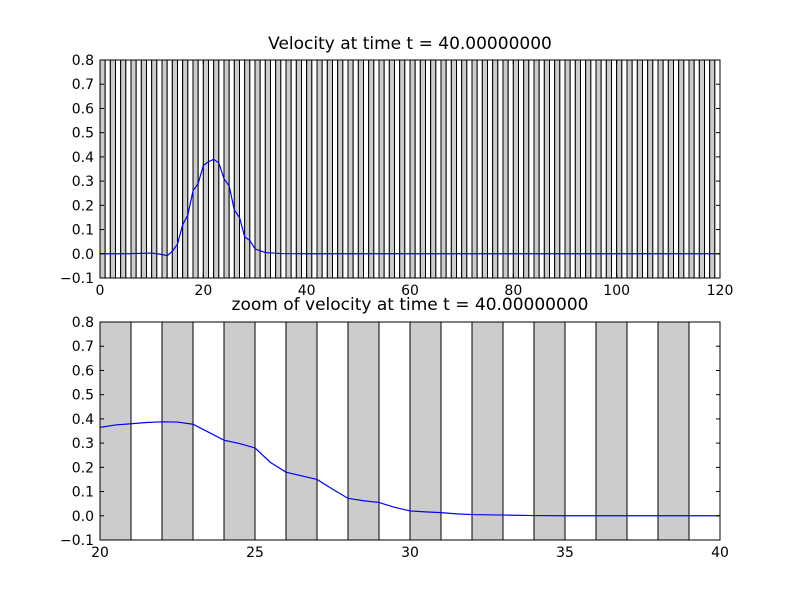 The width and height of the screenshot is (800, 600). What do you see at coordinates (203, 291) in the screenshot?
I see `x-tick-label: 20` at bounding box center [203, 291].